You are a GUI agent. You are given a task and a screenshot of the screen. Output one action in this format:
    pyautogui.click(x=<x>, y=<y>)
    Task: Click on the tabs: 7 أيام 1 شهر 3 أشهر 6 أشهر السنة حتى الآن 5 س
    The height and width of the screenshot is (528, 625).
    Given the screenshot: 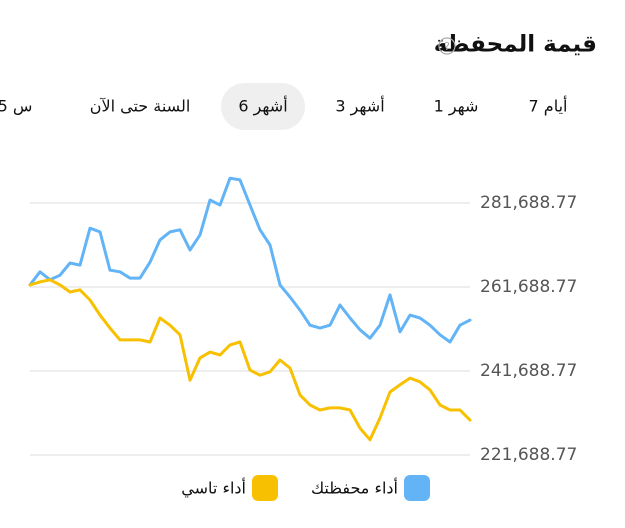 What is the action you would take?
    pyautogui.click(x=283, y=106)
    